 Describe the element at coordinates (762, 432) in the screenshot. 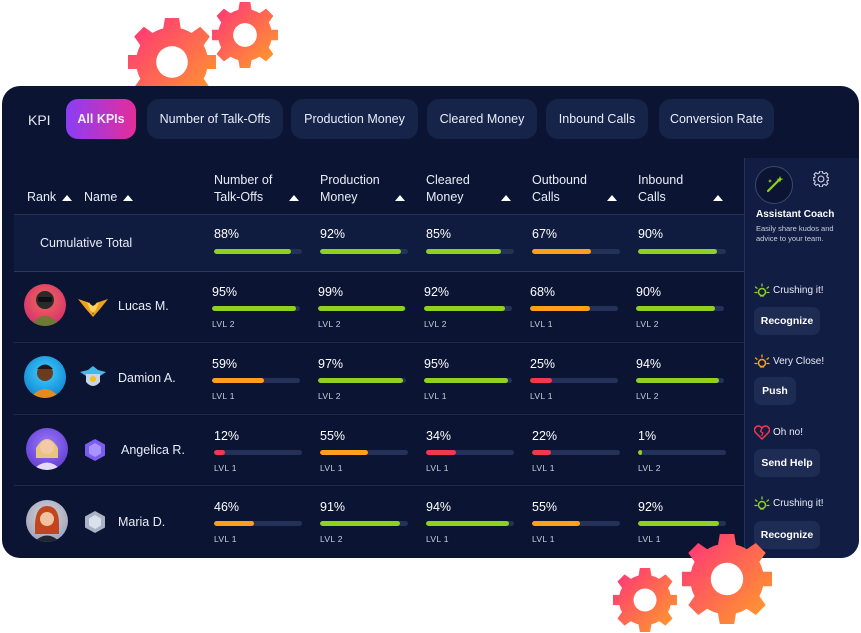

I see `broken-heart-icon` at that location.